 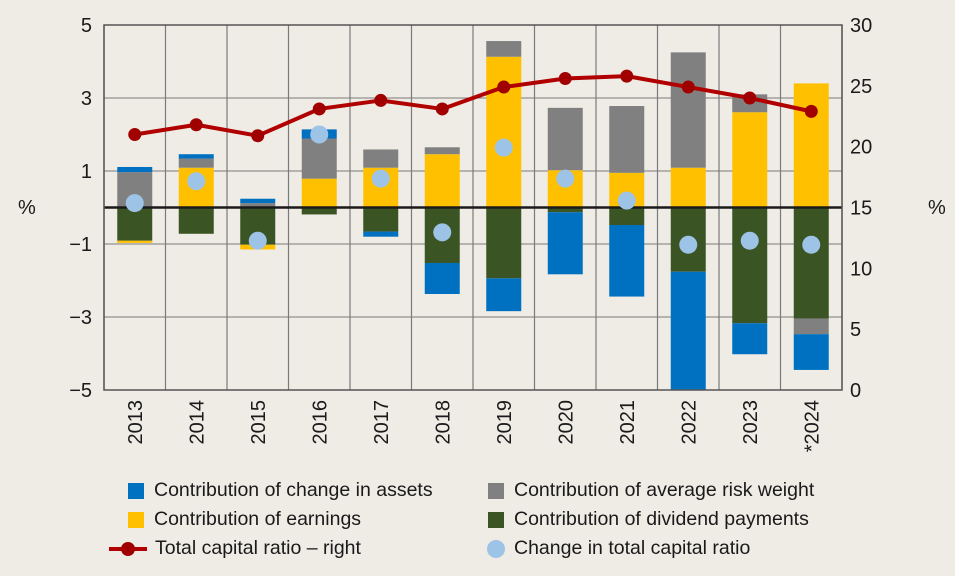 What do you see at coordinates (628, 422) in the screenshot?
I see `x-tick-label: 2021` at bounding box center [628, 422].